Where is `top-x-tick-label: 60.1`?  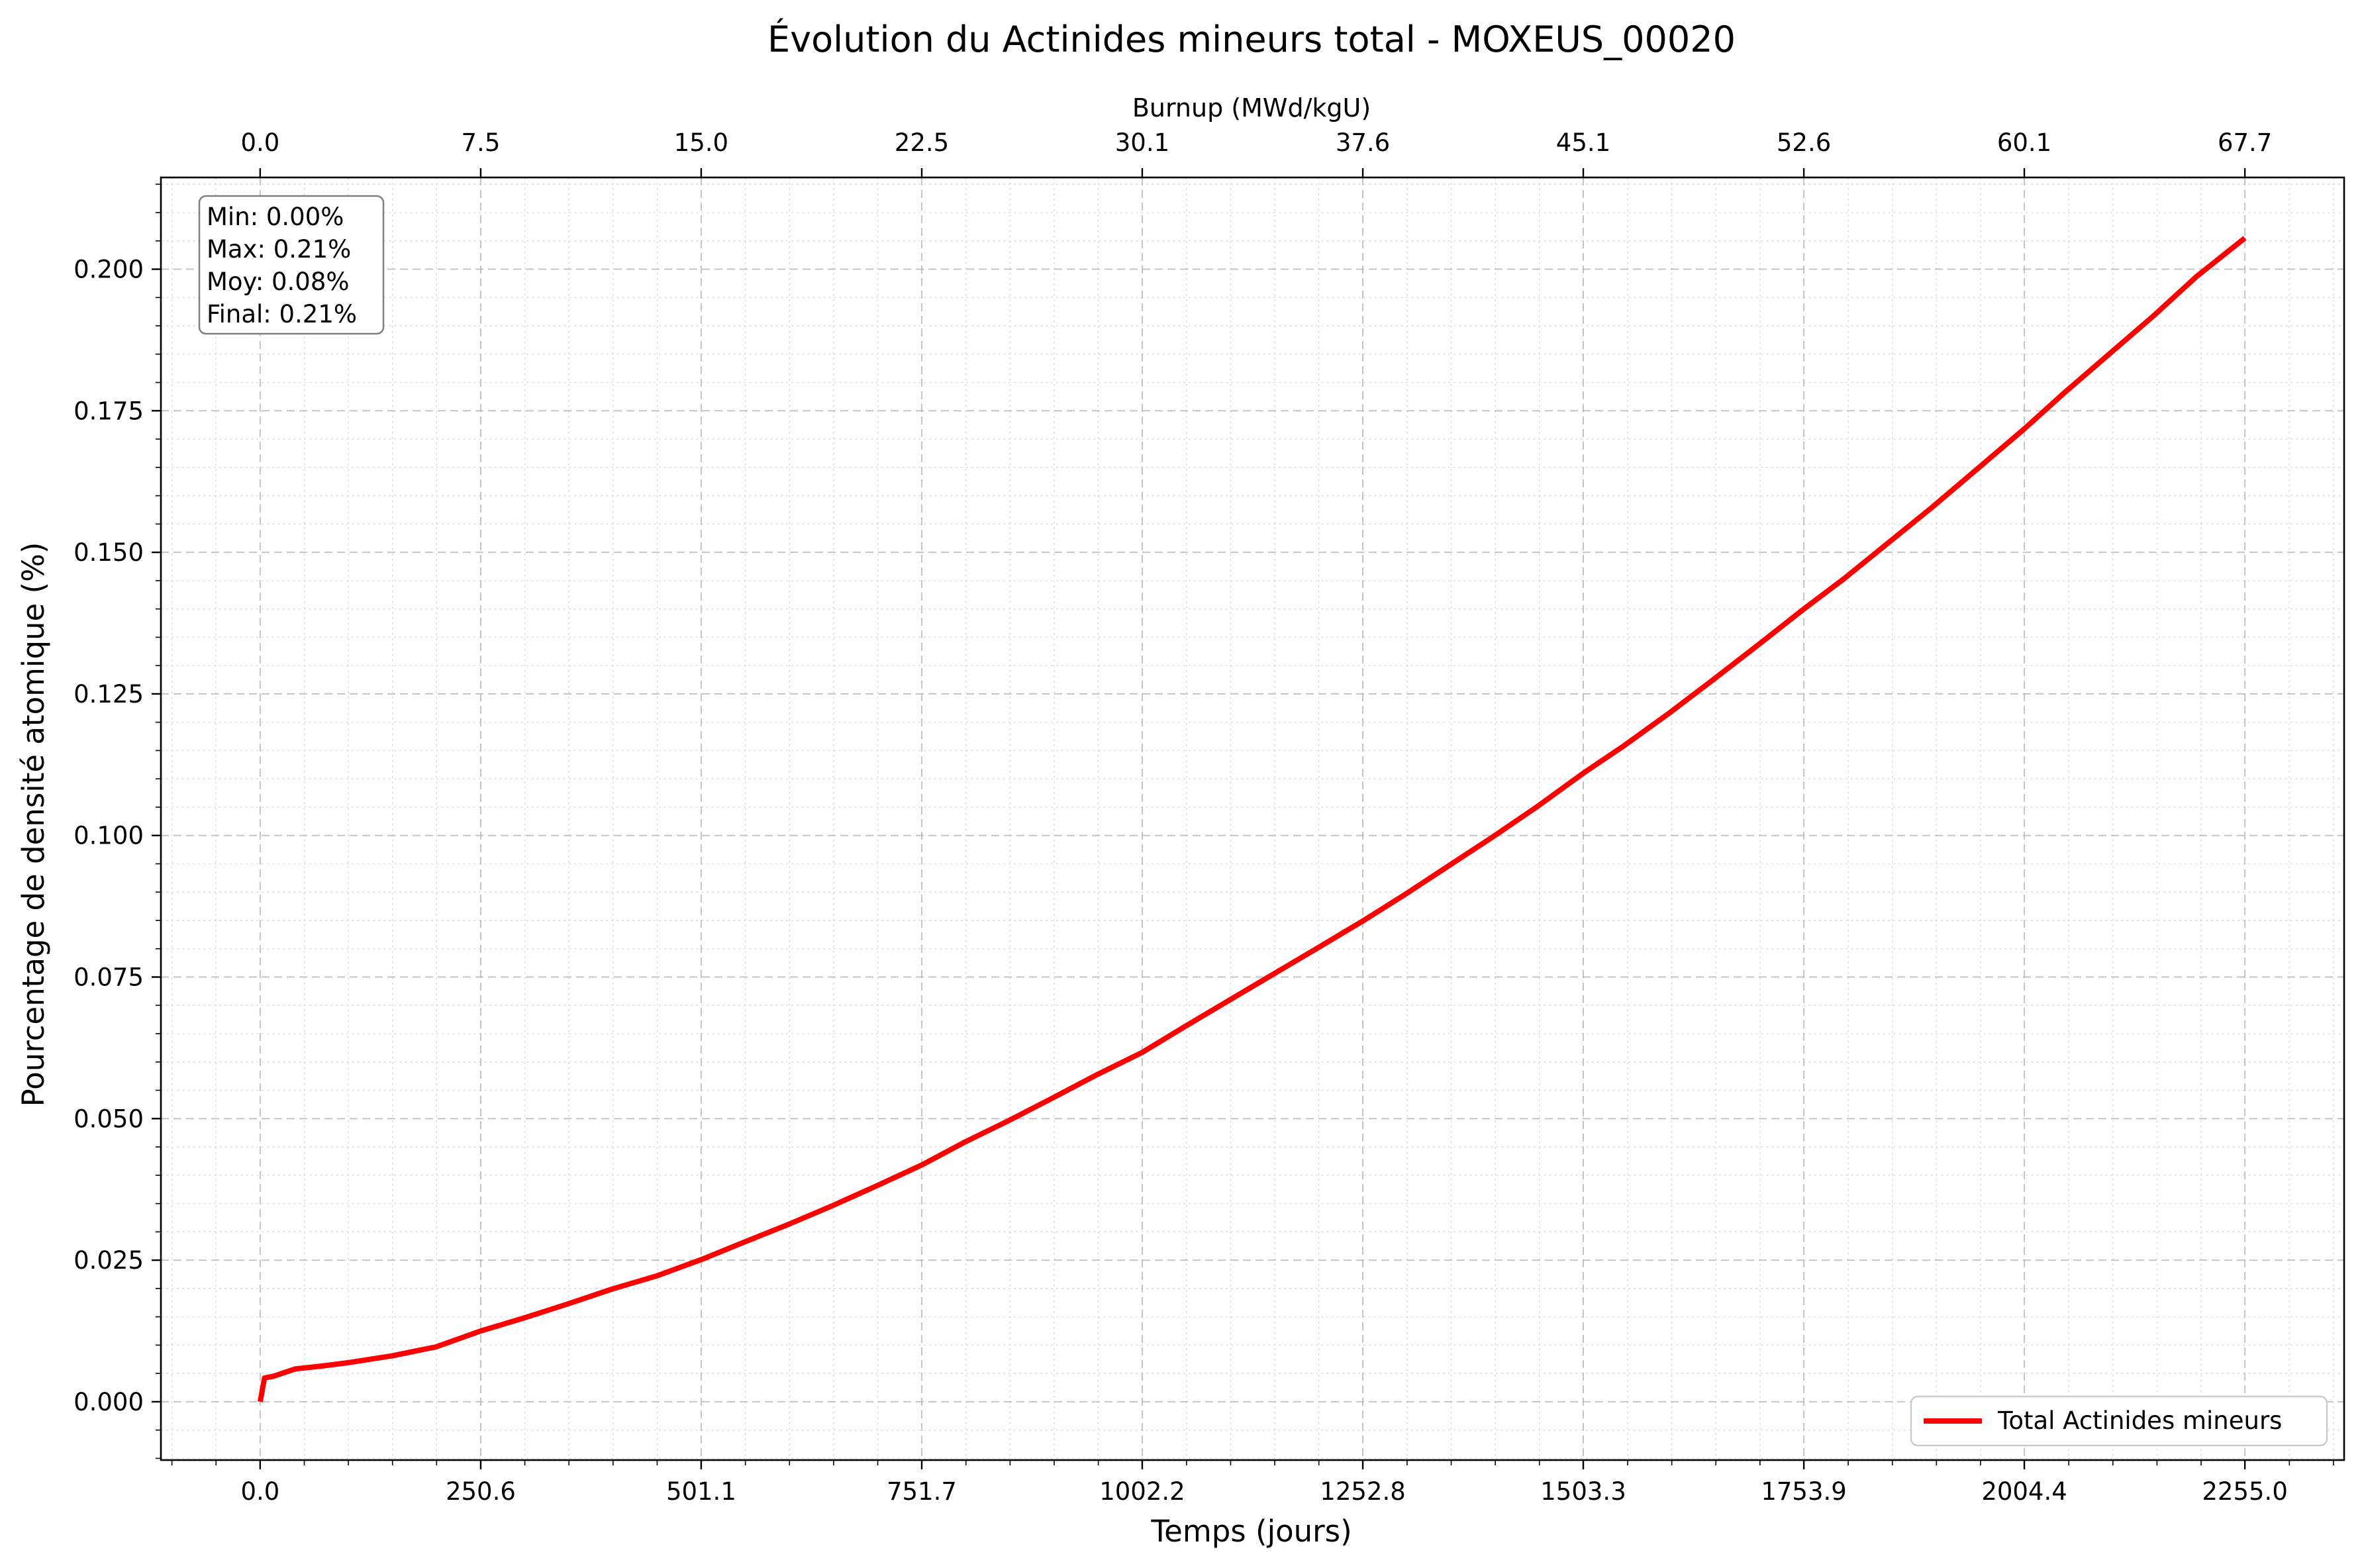 top-x-tick-label: 60.1 is located at coordinates (2024, 142).